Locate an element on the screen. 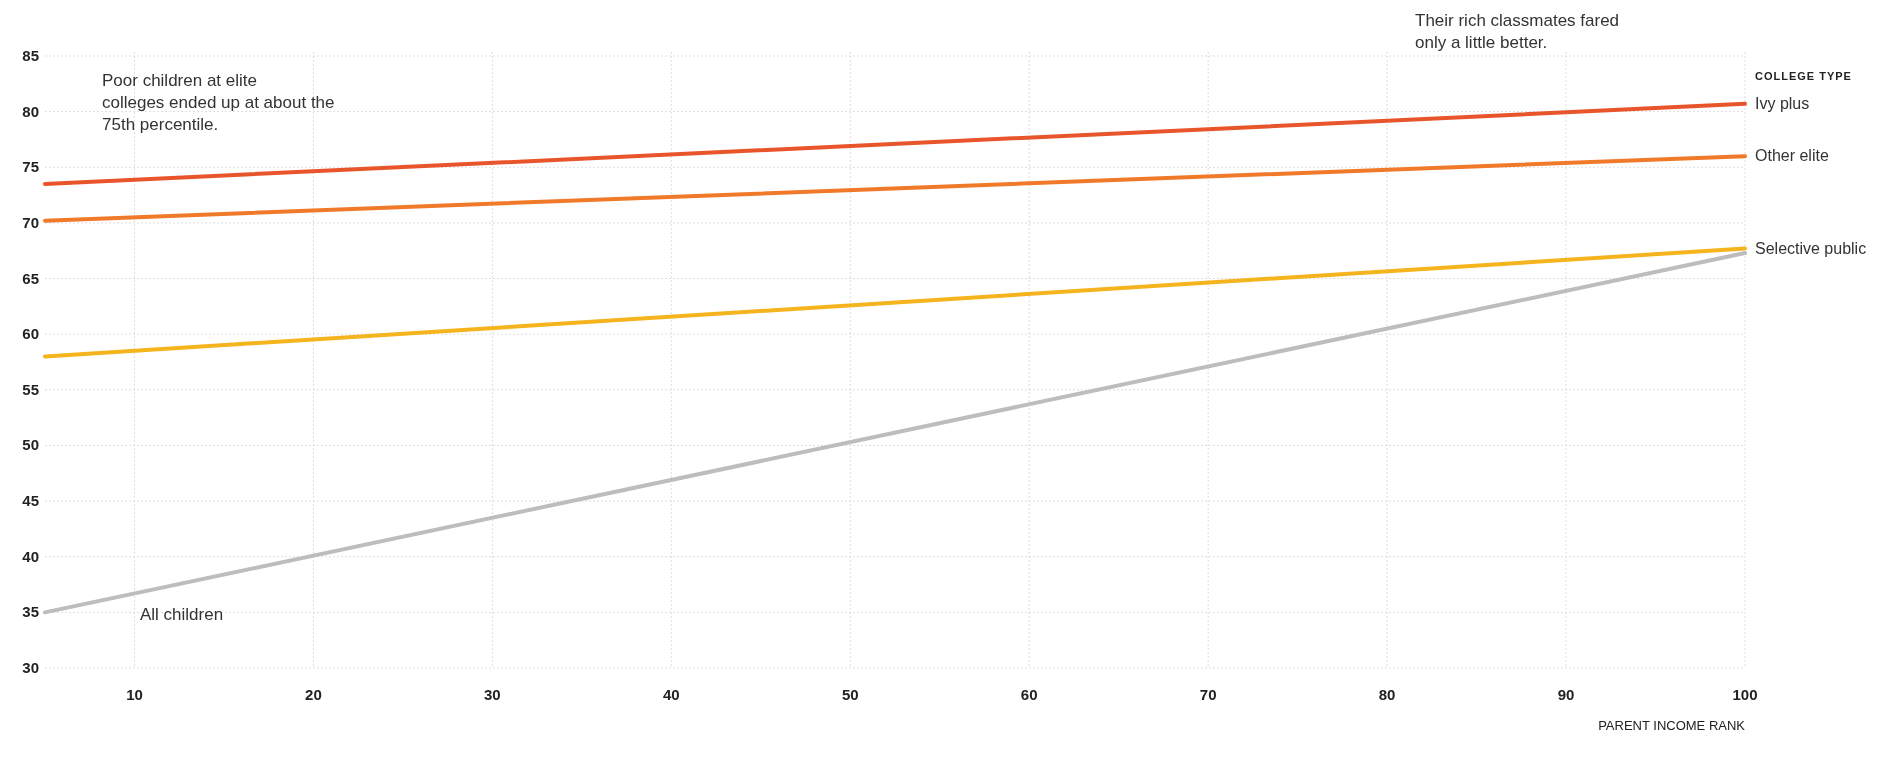 Image resolution: width=1899 pixels, height=766 pixels. x-tick-label: 10 is located at coordinates (134, 694).